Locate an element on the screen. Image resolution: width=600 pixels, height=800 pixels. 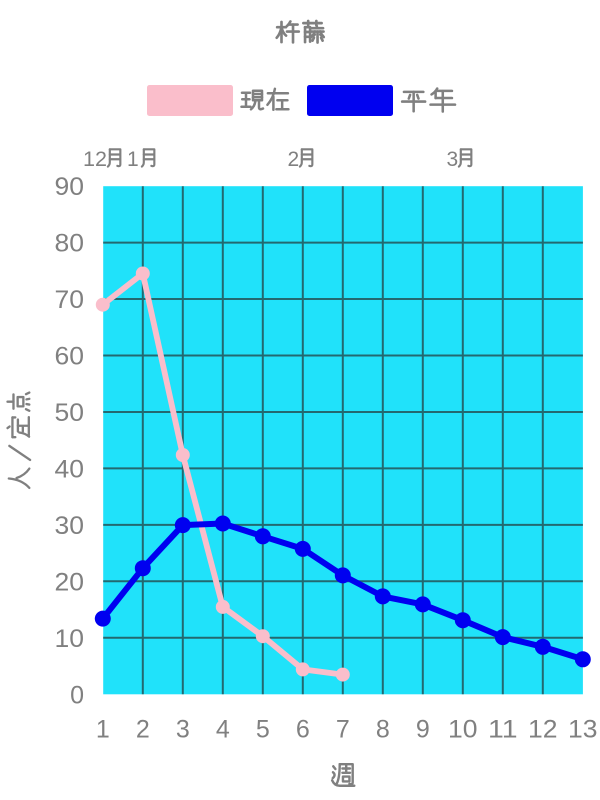
svg-text: 11 is located at coordinates (503, 730).